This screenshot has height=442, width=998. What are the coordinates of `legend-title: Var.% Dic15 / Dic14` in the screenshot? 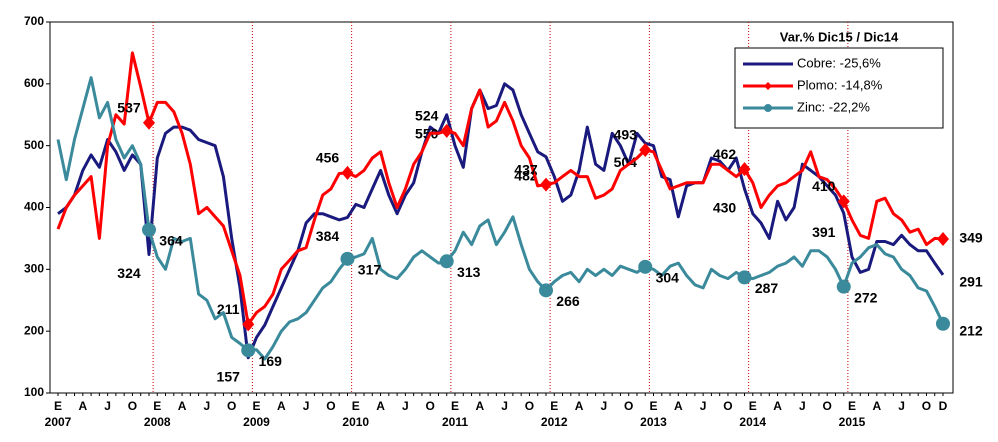 It's located at (839, 36).